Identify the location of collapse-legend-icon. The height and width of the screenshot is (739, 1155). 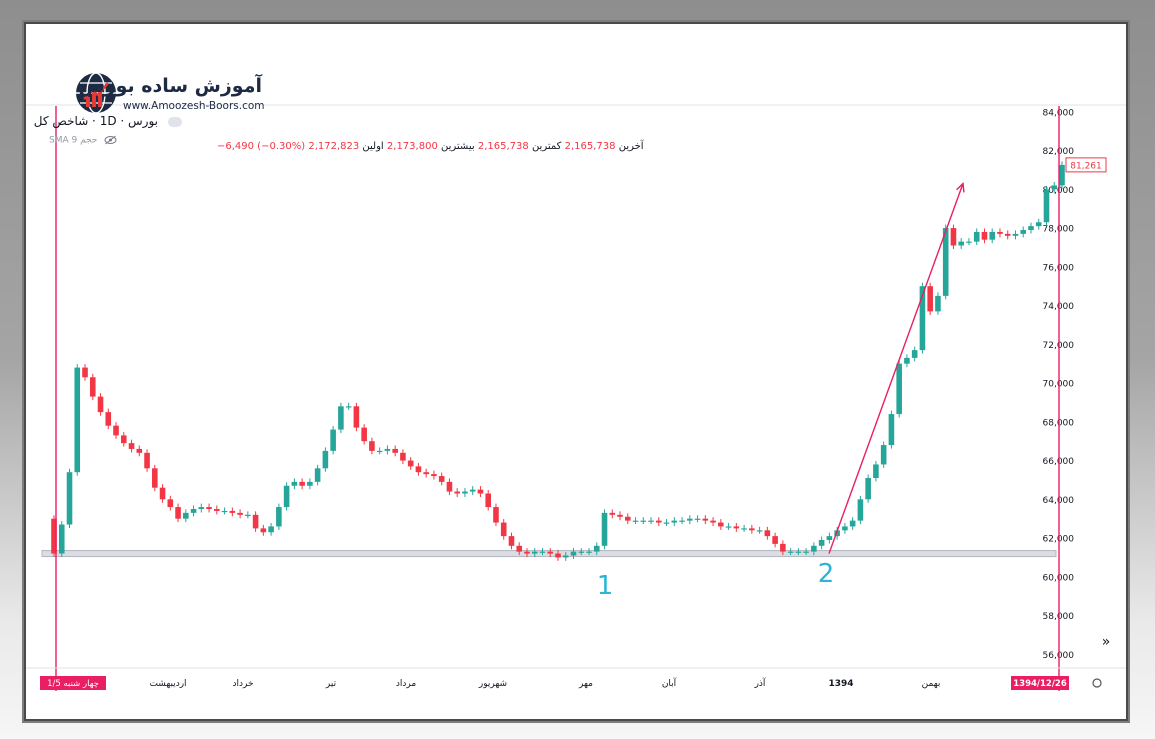
(175, 122).